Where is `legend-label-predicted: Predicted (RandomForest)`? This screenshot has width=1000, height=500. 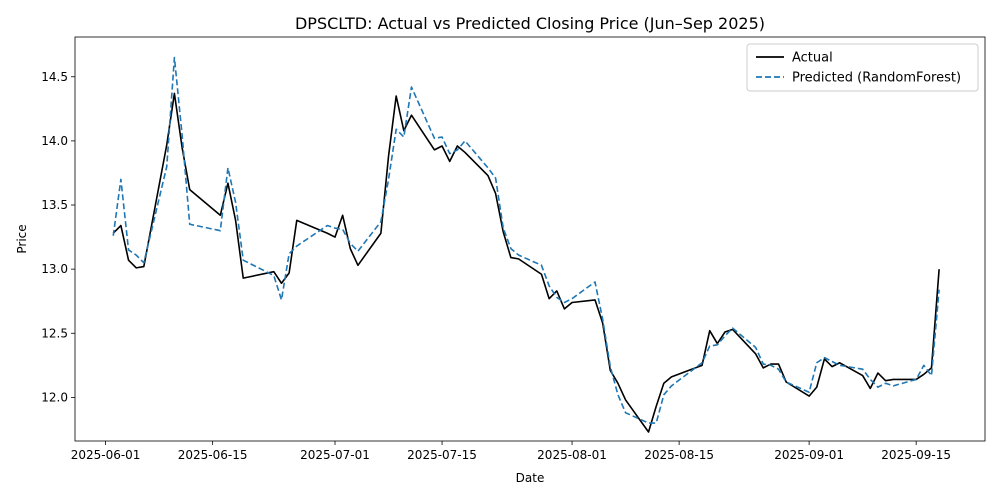 legend-label-predicted: Predicted (RandomForest) is located at coordinates (876, 78).